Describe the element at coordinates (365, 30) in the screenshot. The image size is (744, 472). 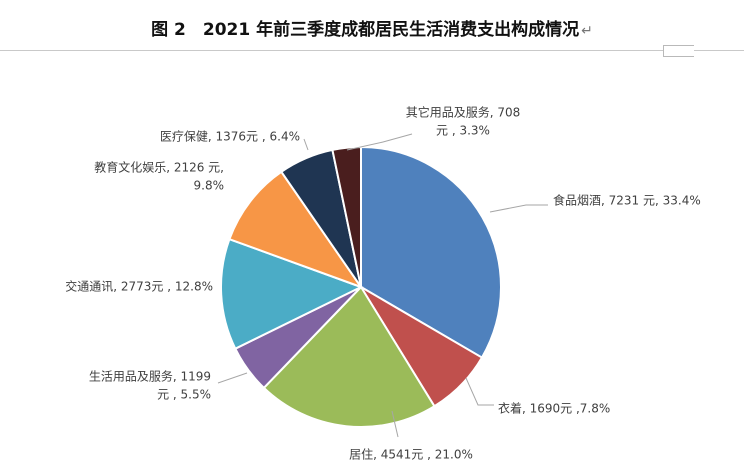
I see `chart-title-text: 图 2 2021 年前三季度成都居民生活消费支出构成情况` at that location.